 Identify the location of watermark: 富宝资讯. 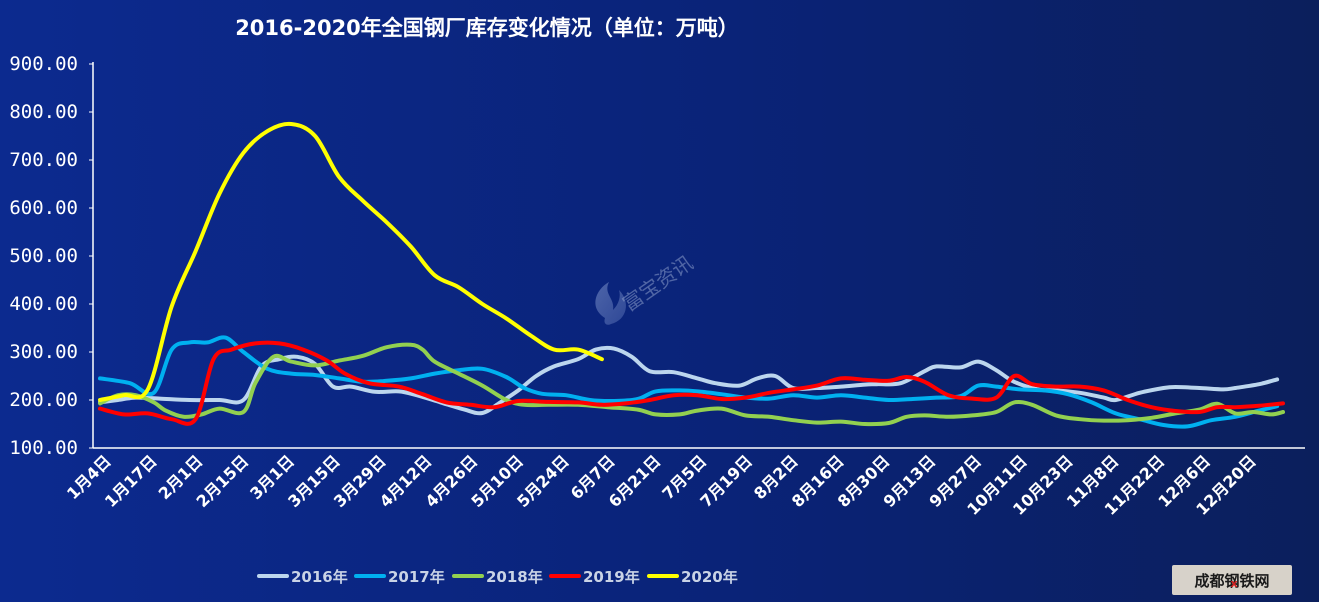
(646, 288).